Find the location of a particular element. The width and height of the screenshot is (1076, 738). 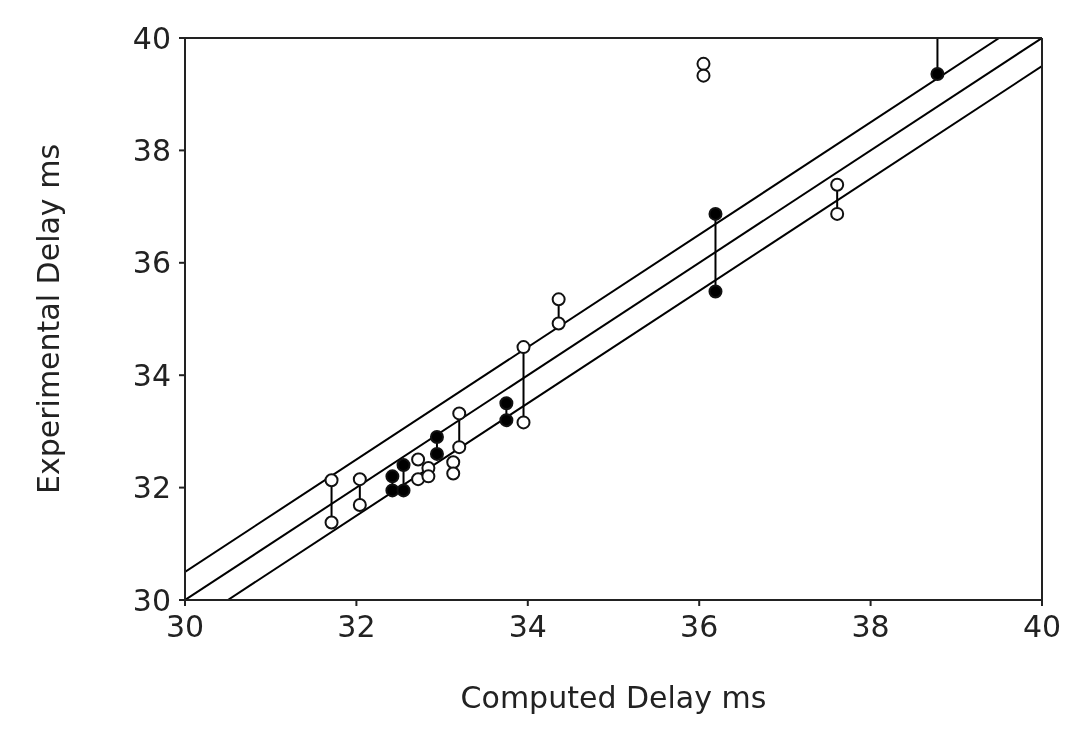

x-tick-label: 30 is located at coordinates (185, 627).